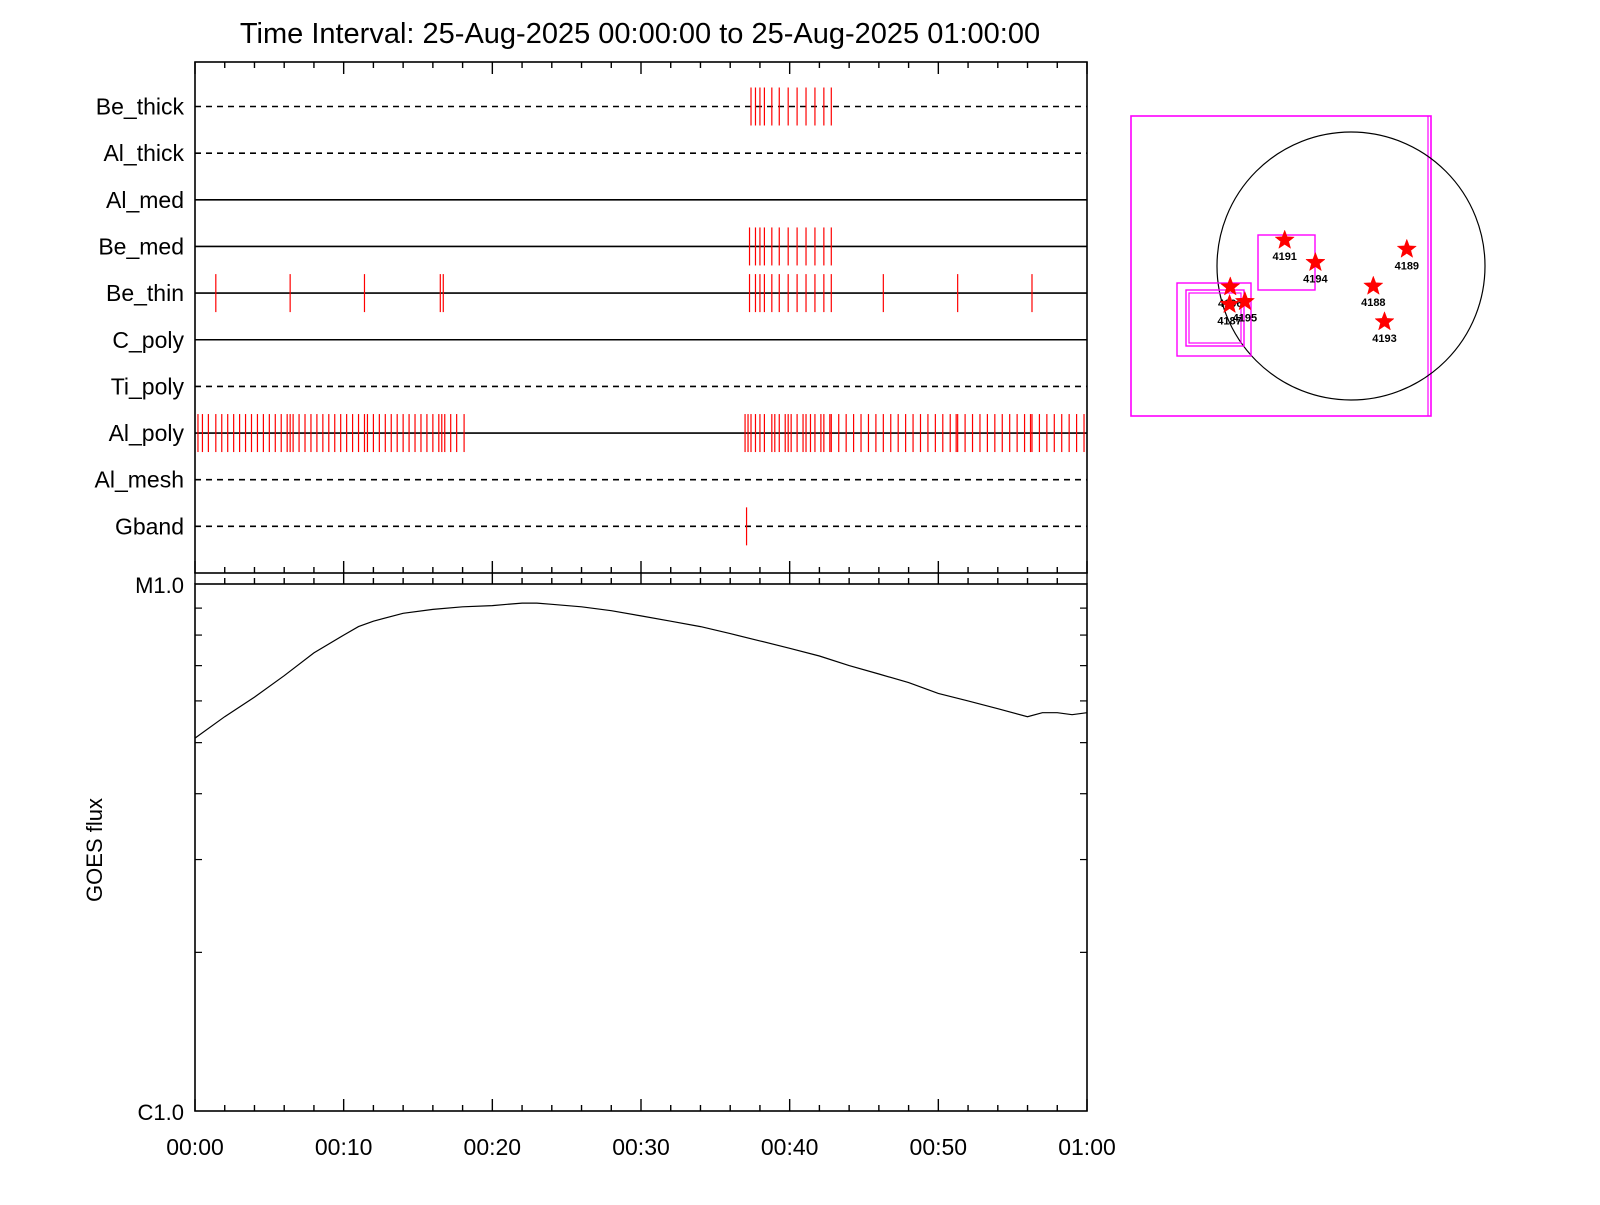 This screenshot has width=1600, height=1205. What do you see at coordinates (145, 293) in the screenshot?
I see `filter-label: Be_thin` at bounding box center [145, 293].